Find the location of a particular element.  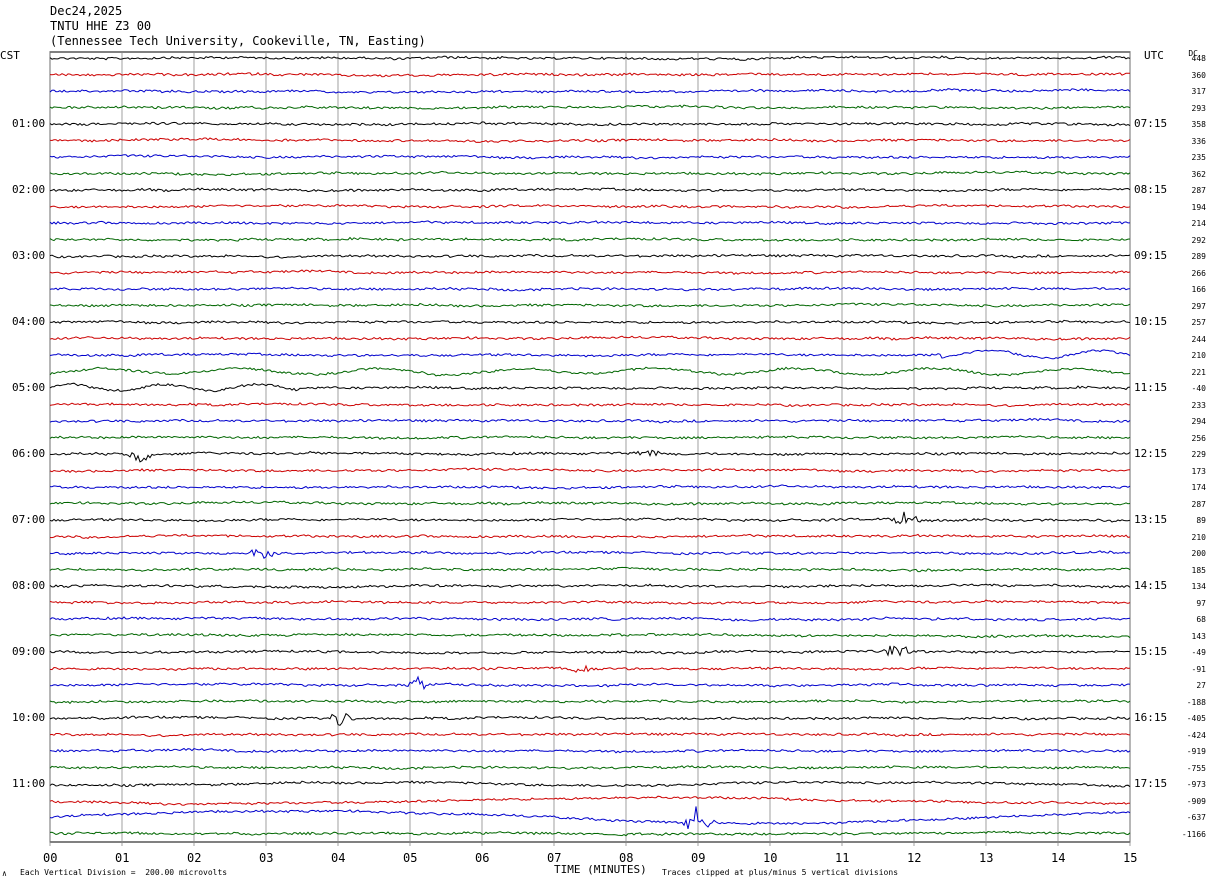

right-hour-label: 08:15 is located at coordinates (1151, 189).